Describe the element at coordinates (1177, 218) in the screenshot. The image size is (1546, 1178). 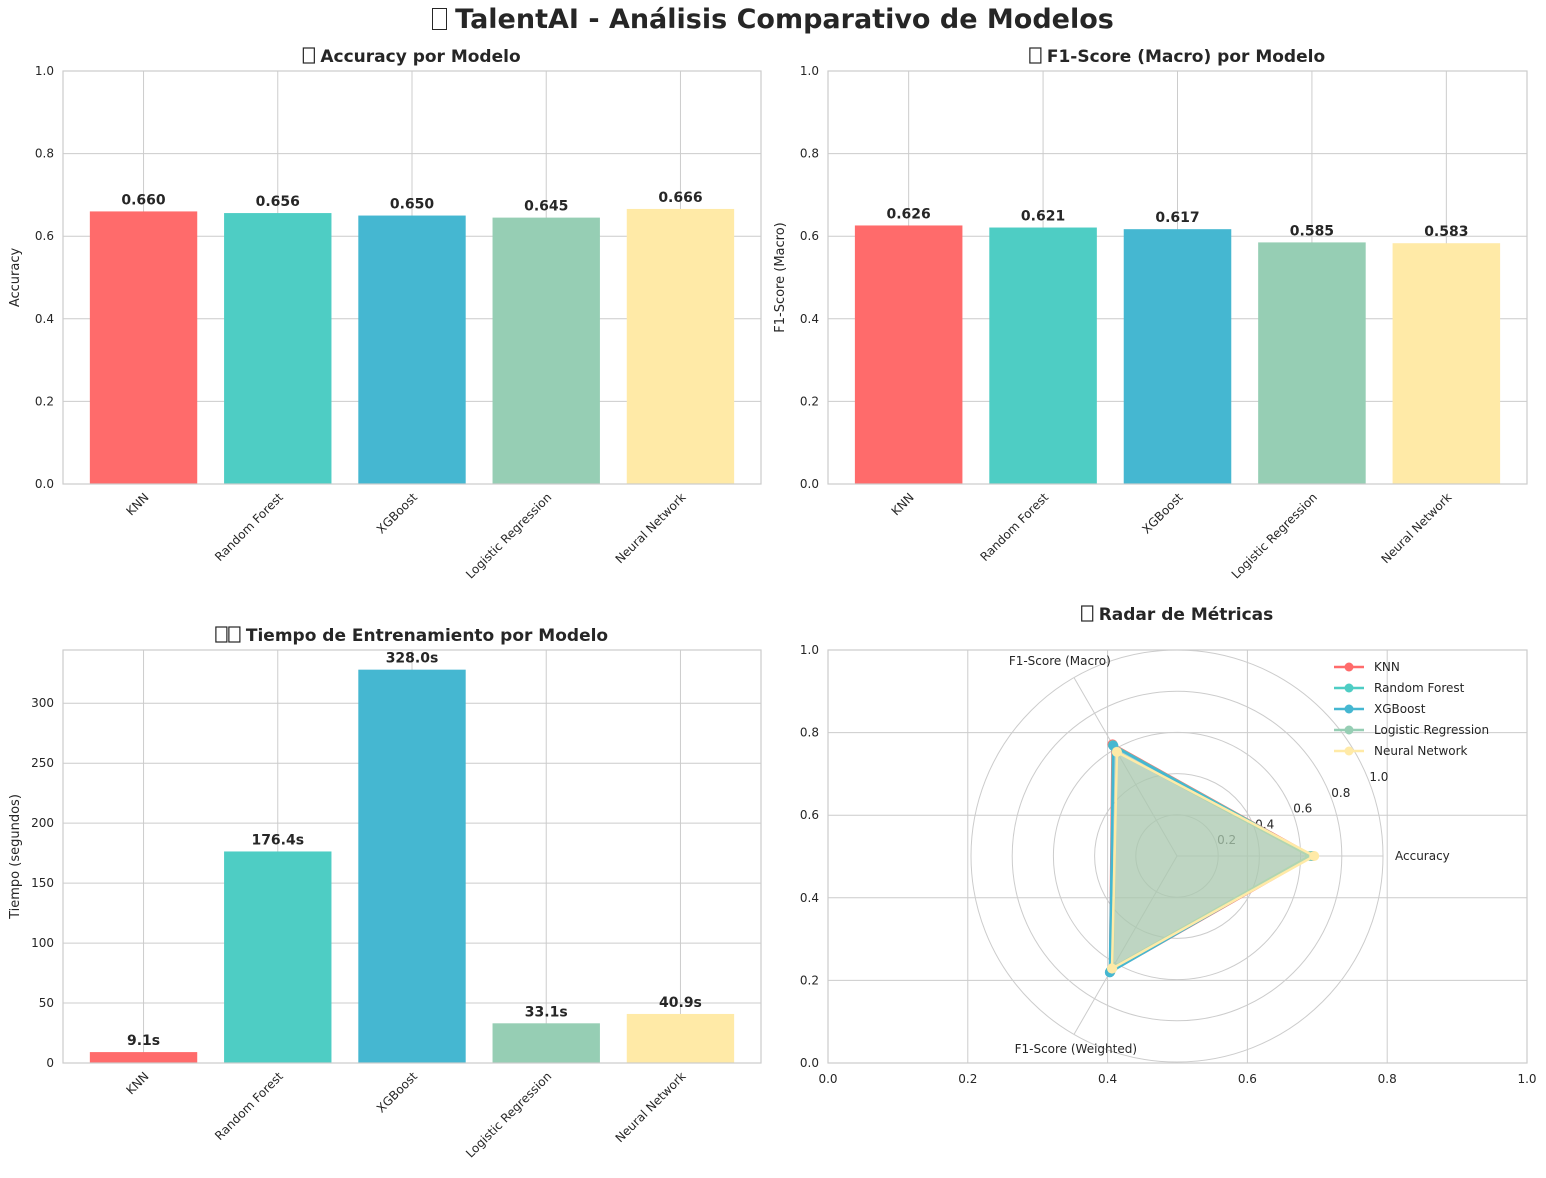
I see `bar-value-label: 0.617` at that location.